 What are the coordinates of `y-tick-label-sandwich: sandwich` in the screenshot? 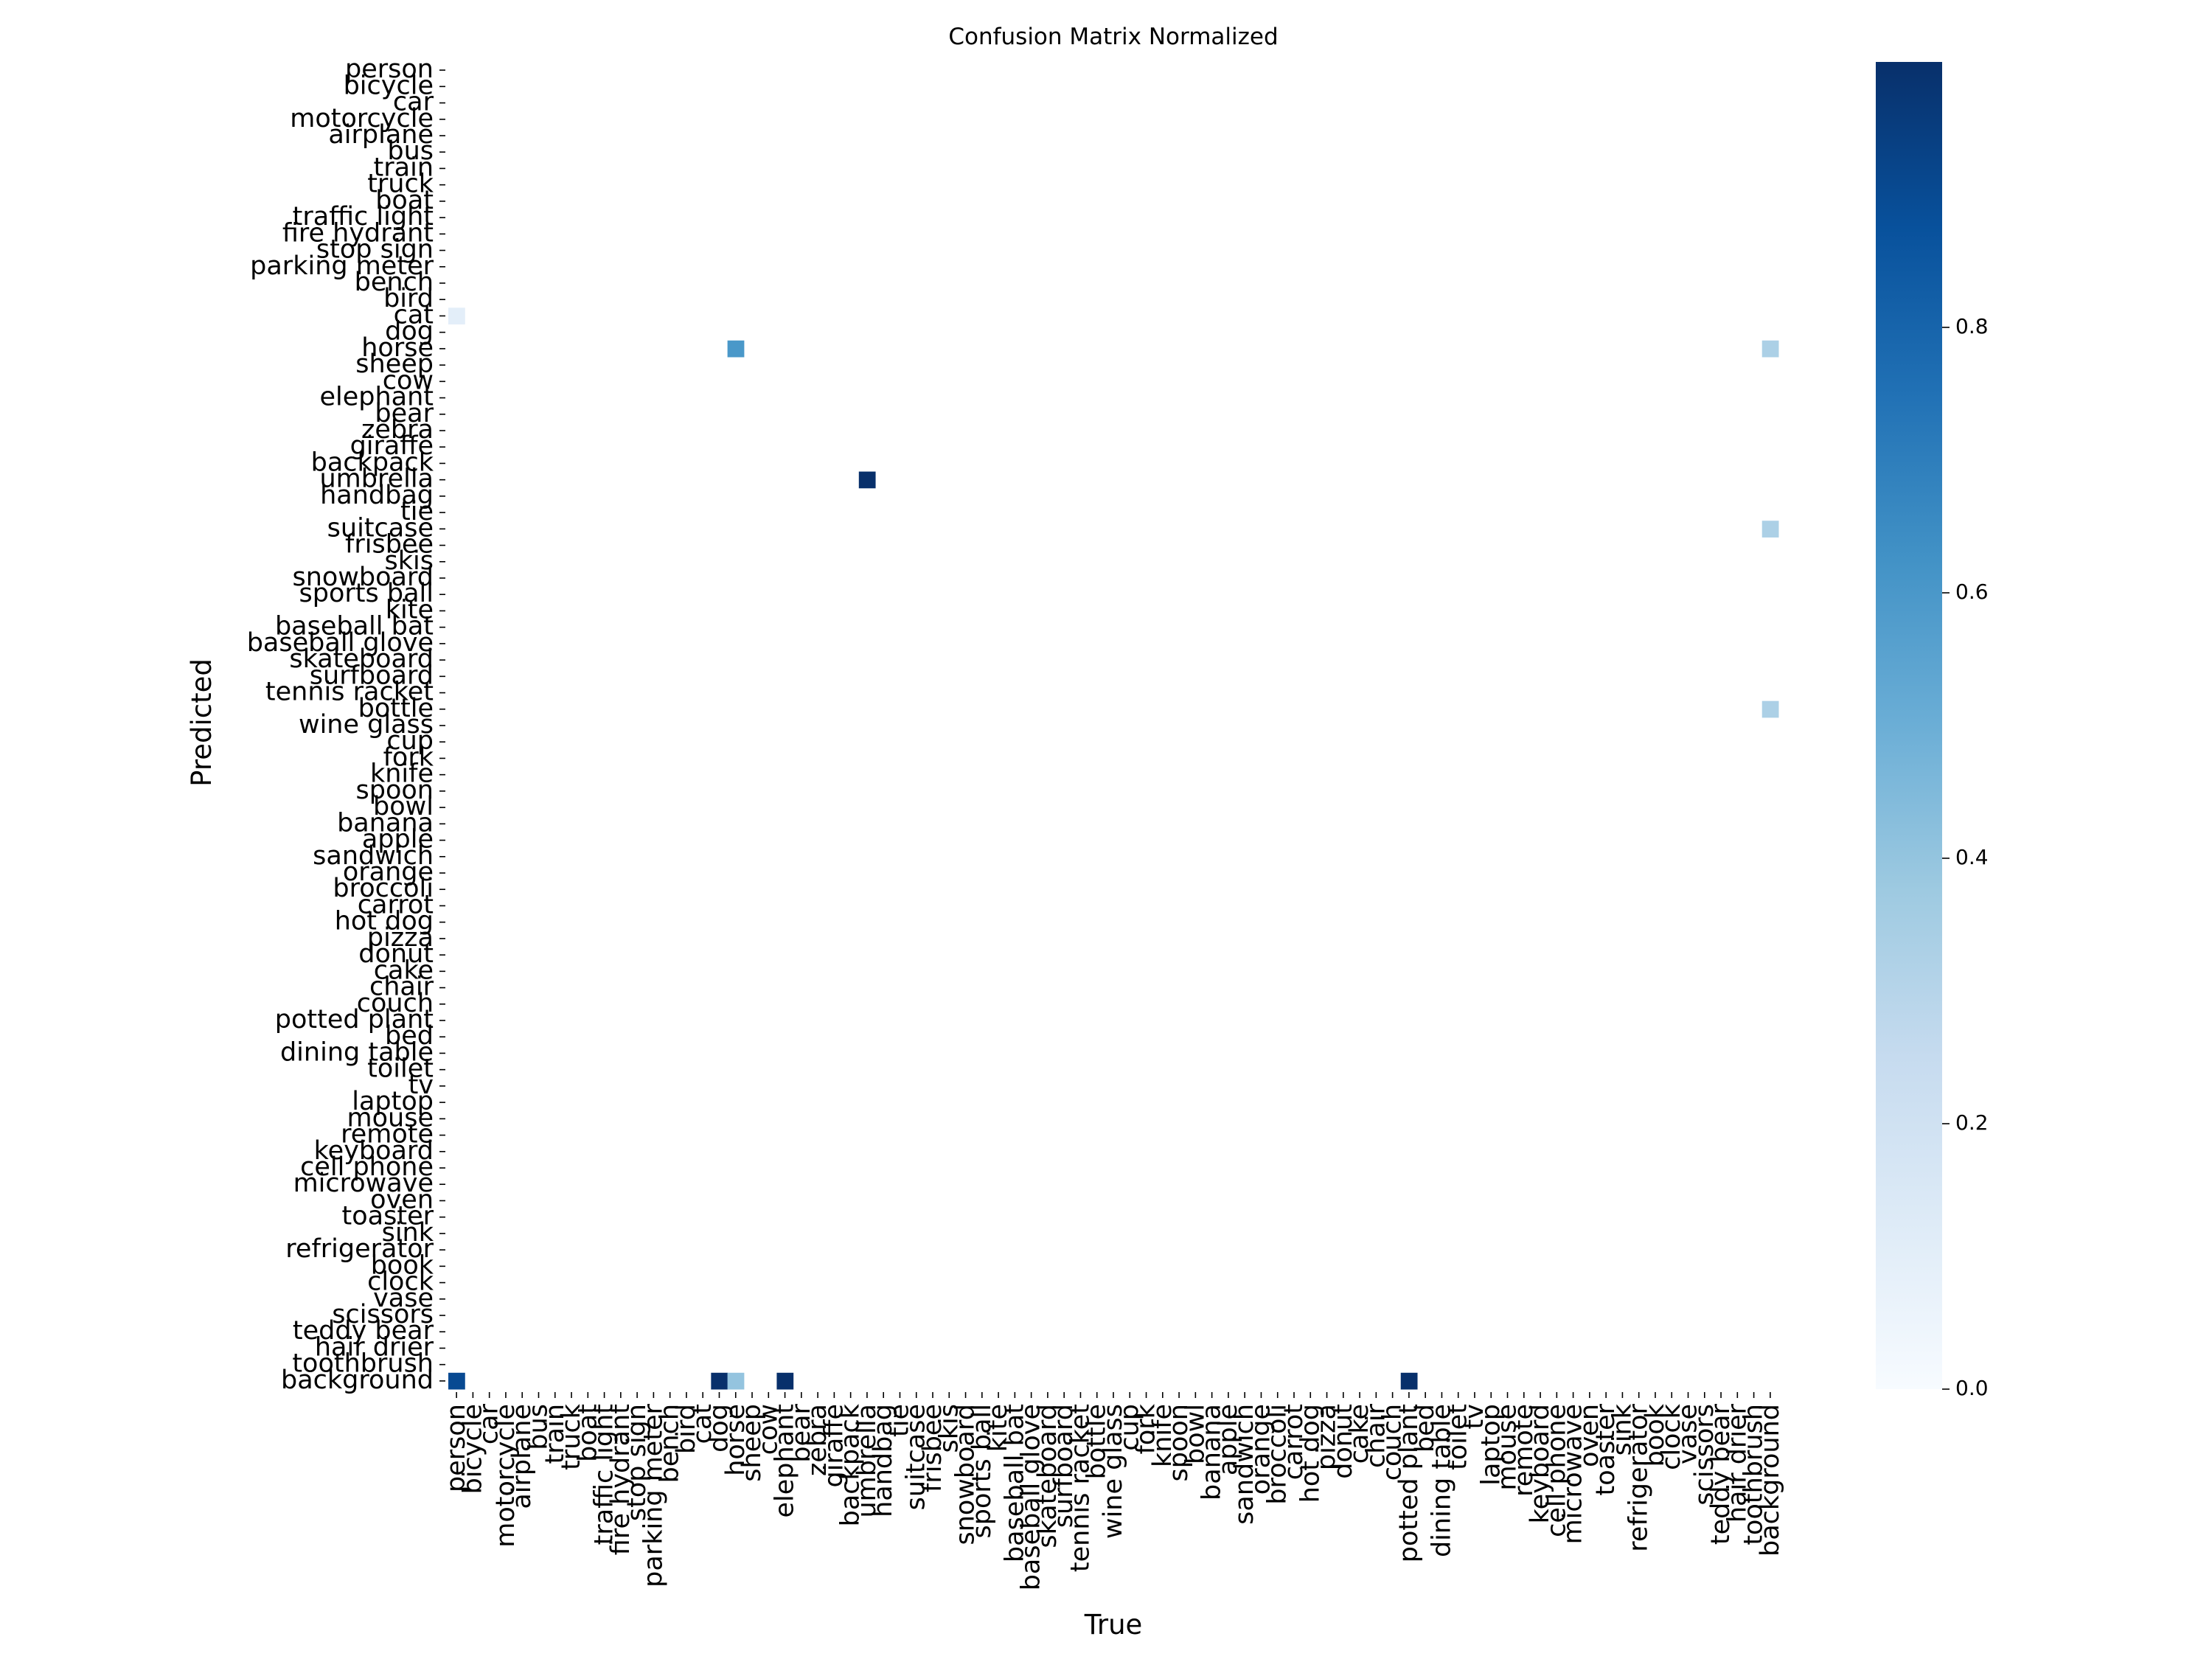 It's located at (373, 856).